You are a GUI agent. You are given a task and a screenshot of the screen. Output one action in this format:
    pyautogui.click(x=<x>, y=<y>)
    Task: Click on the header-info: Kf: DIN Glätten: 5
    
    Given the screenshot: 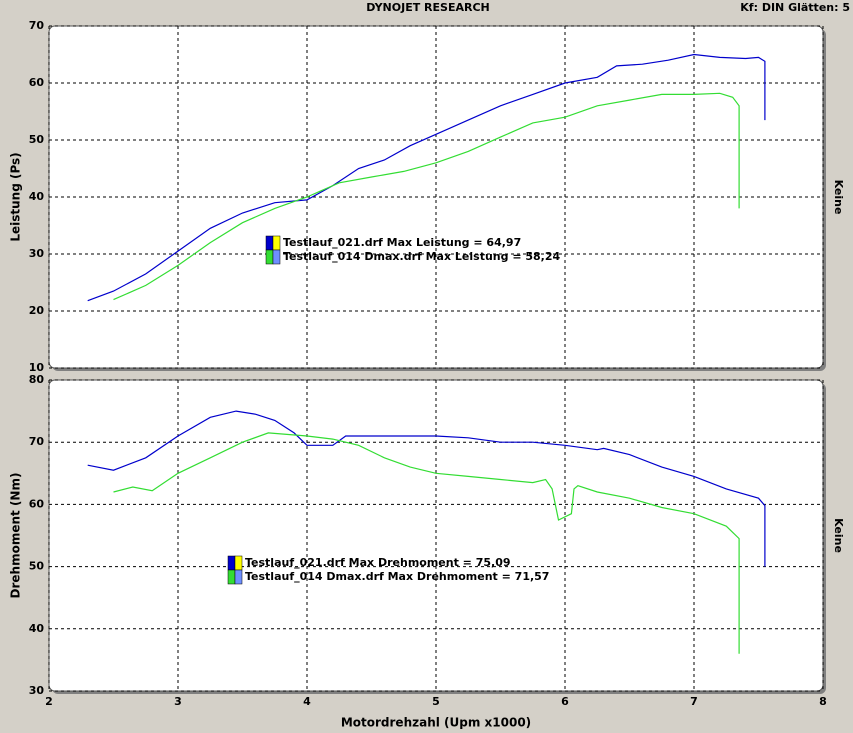 What is the action you would take?
    pyautogui.click(x=795, y=7)
    